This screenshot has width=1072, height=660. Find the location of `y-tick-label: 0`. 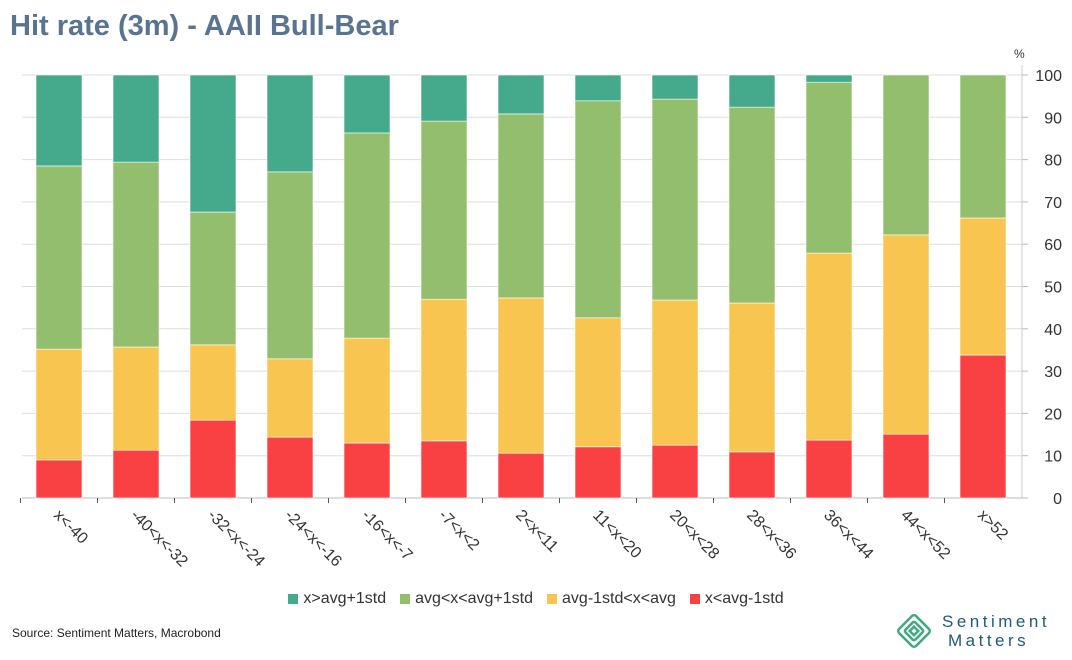

y-tick-label: 0 is located at coordinates (1057, 499).